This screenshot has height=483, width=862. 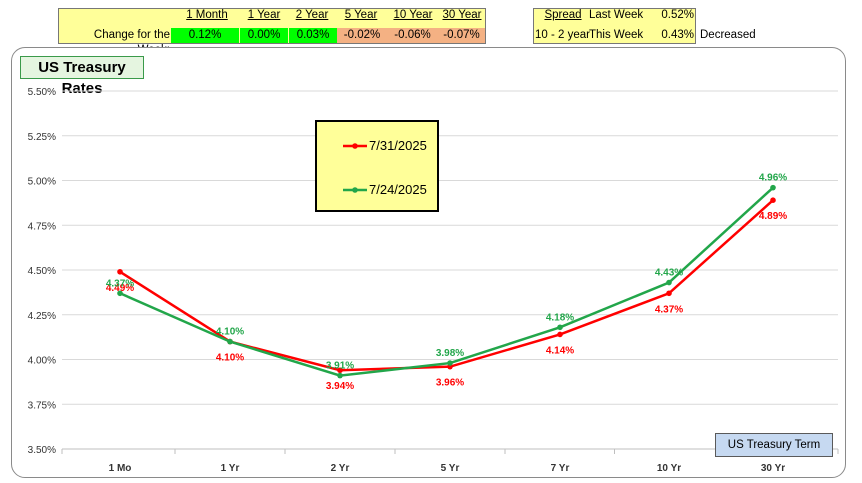 What do you see at coordinates (562, 35) in the screenshot?
I see `spread-row-label: 10 - 2 year` at bounding box center [562, 35].